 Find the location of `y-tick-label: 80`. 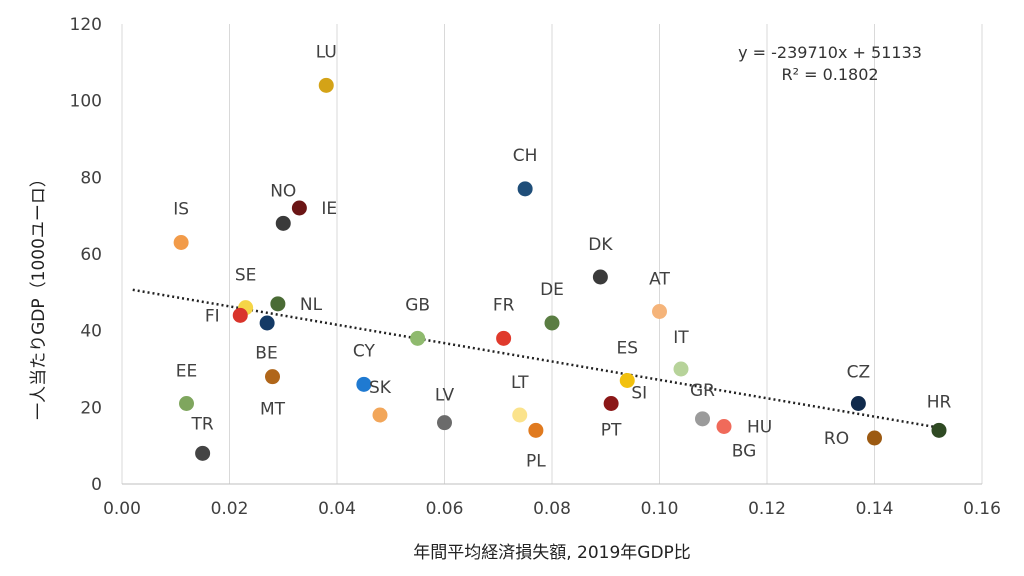

y-tick-label: 80 is located at coordinates (91, 178).